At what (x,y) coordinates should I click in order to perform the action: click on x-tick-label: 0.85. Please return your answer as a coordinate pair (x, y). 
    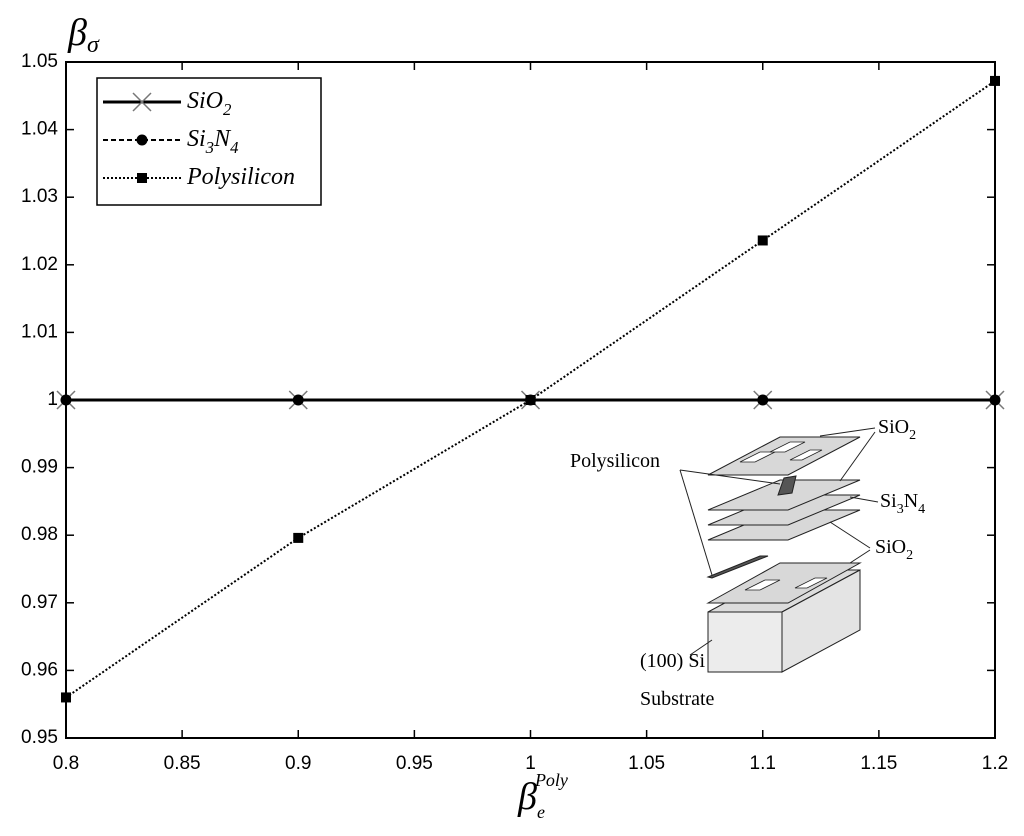
    Looking at the image, I should click on (182, 763).